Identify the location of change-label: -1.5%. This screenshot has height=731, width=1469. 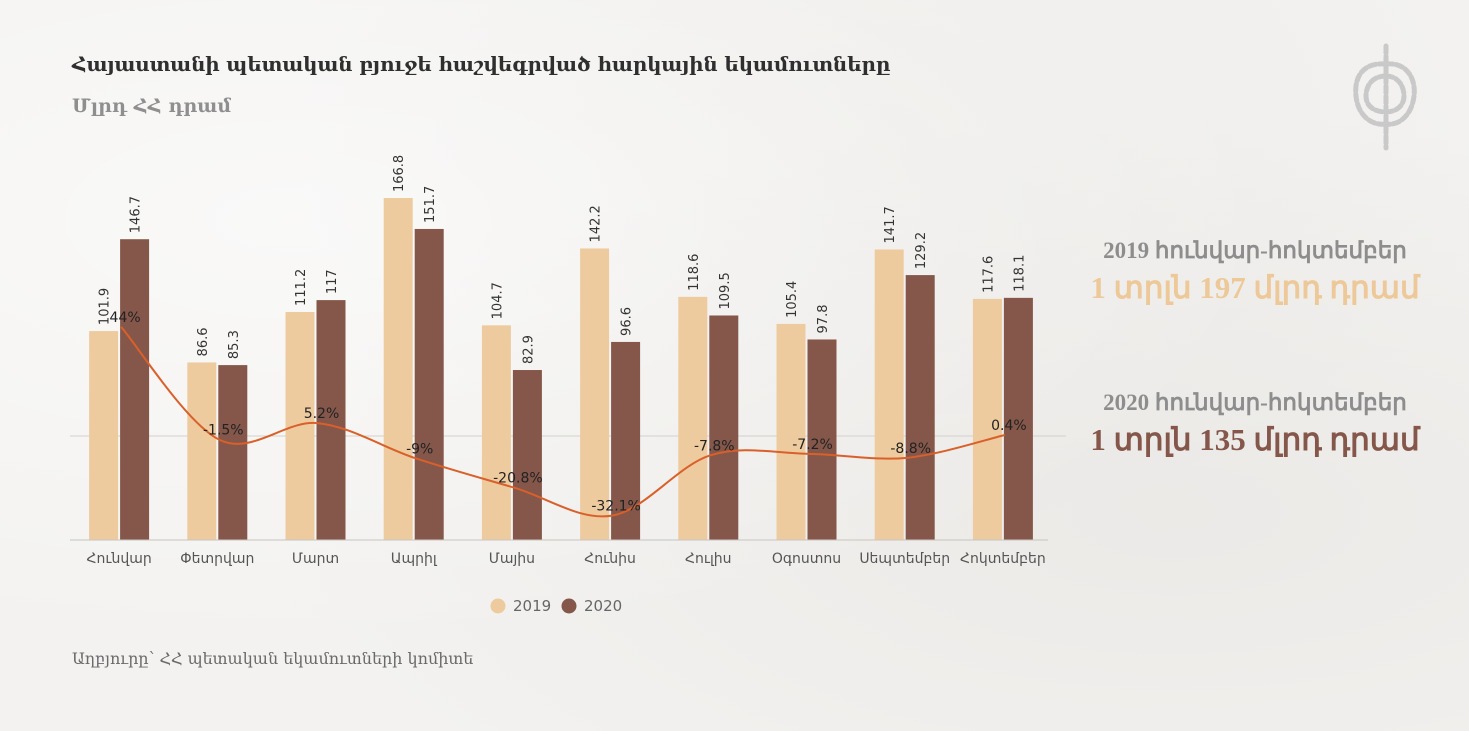
(223, 431).